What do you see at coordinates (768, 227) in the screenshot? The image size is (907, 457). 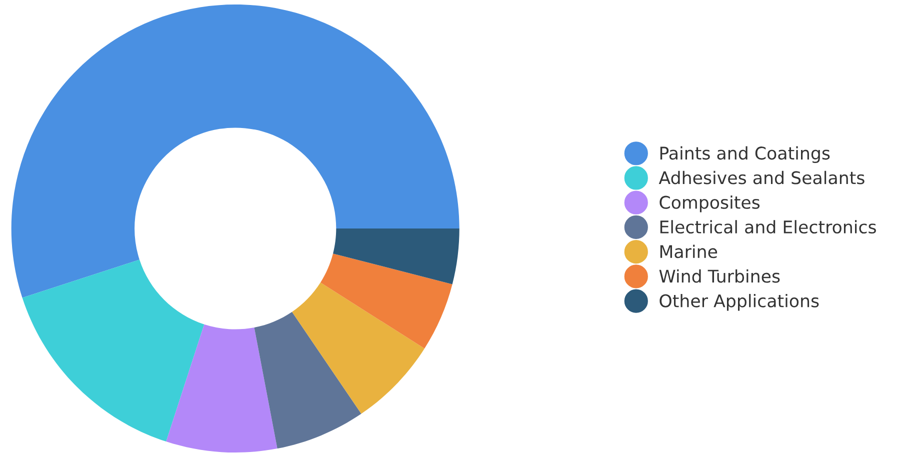 I see `legend-label: Electrical and Electronics` at bounding box center [768, 227].